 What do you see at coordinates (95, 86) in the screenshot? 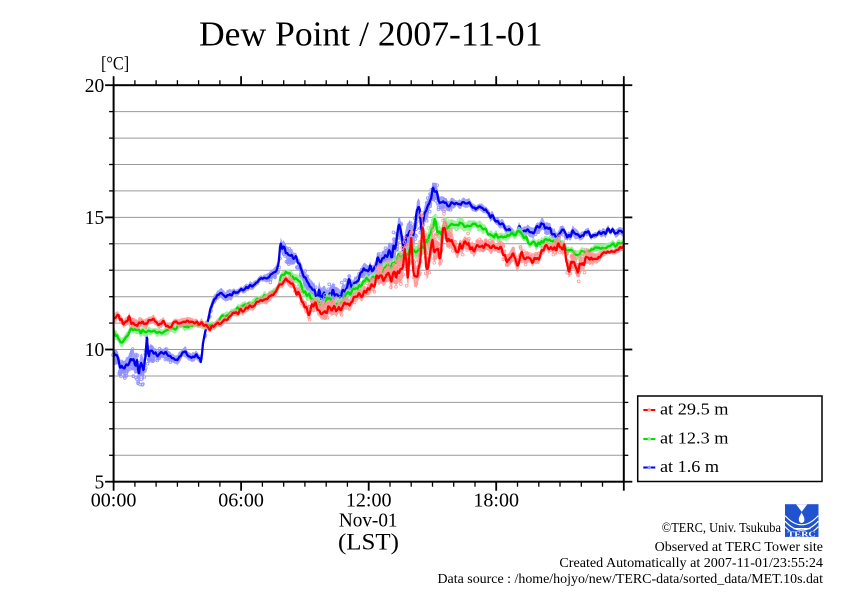
I see `svg-text: 20` at bounding box center [95, 86].